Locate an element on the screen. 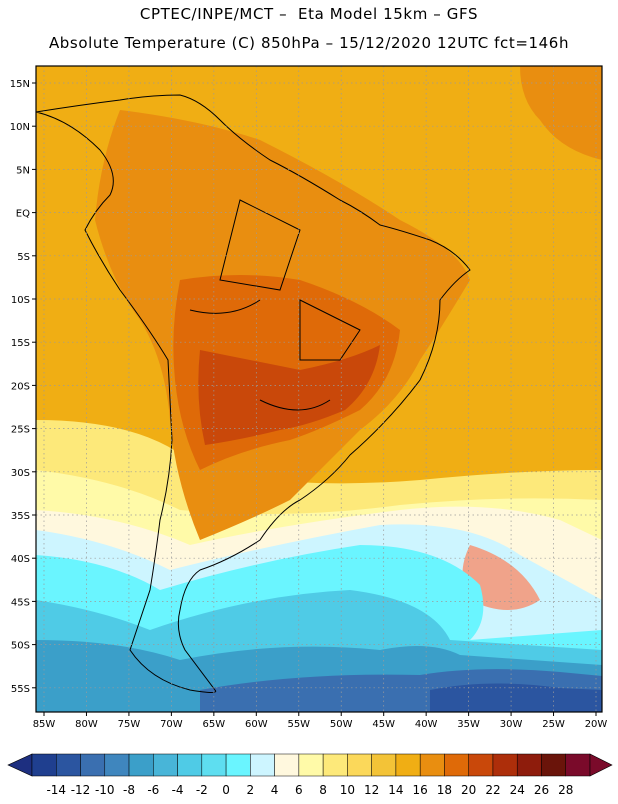  colorbar-label: 24 is located at coordinates (517, 790).